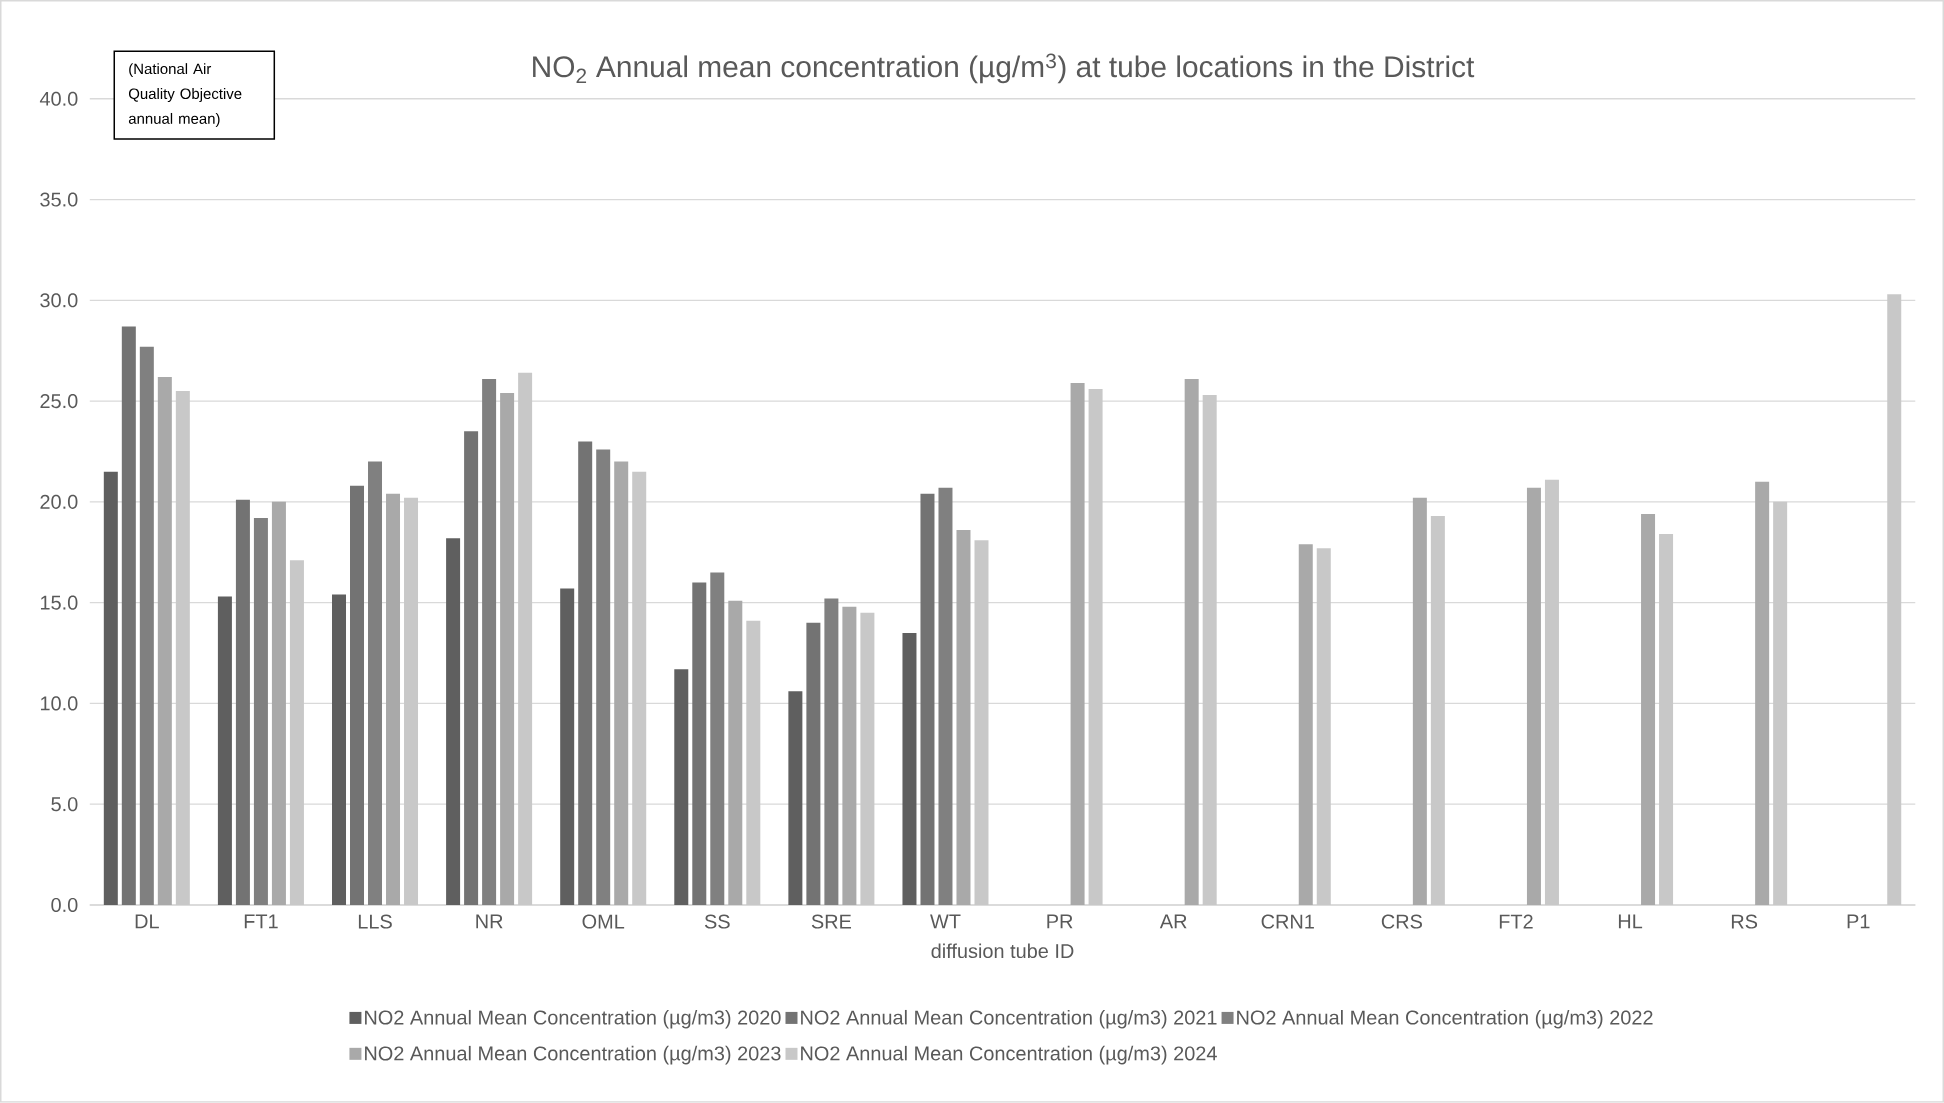 The height and width of the screenshot is (1103, 1944). Describe the element at coordinates (489, 921) in the screenshot. I see `x-tick-label: NR` at that location.